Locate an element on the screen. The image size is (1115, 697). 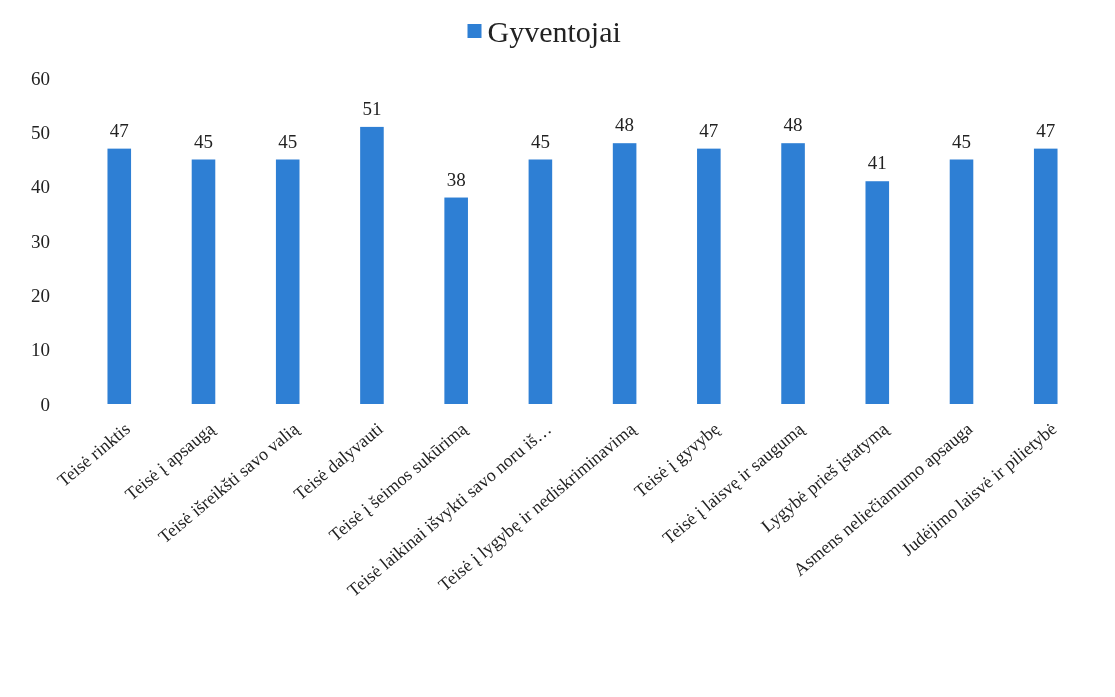
data-label: 41 is located at coordinates (877, 163).